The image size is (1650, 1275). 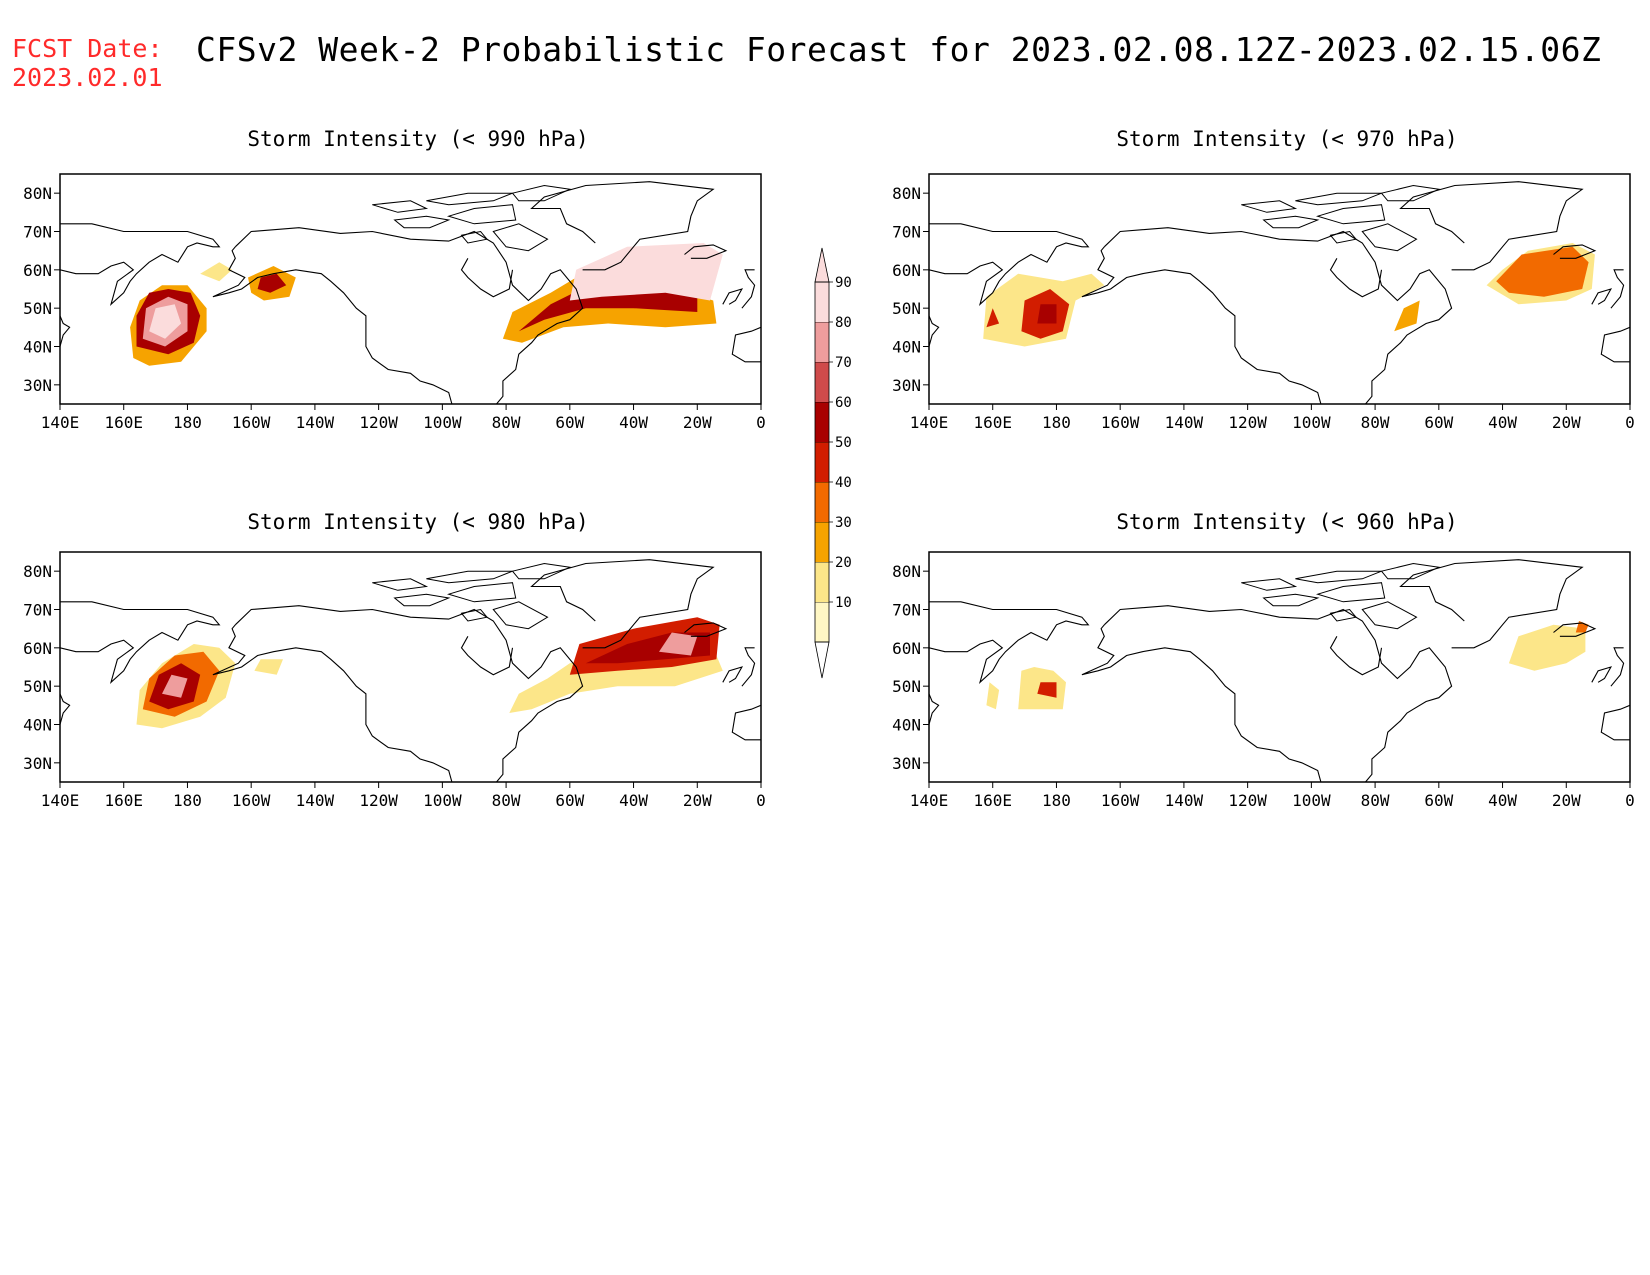 I want to click on panel-title: Storm Intensity (< 990 hPa), so click(x=417, y=139).